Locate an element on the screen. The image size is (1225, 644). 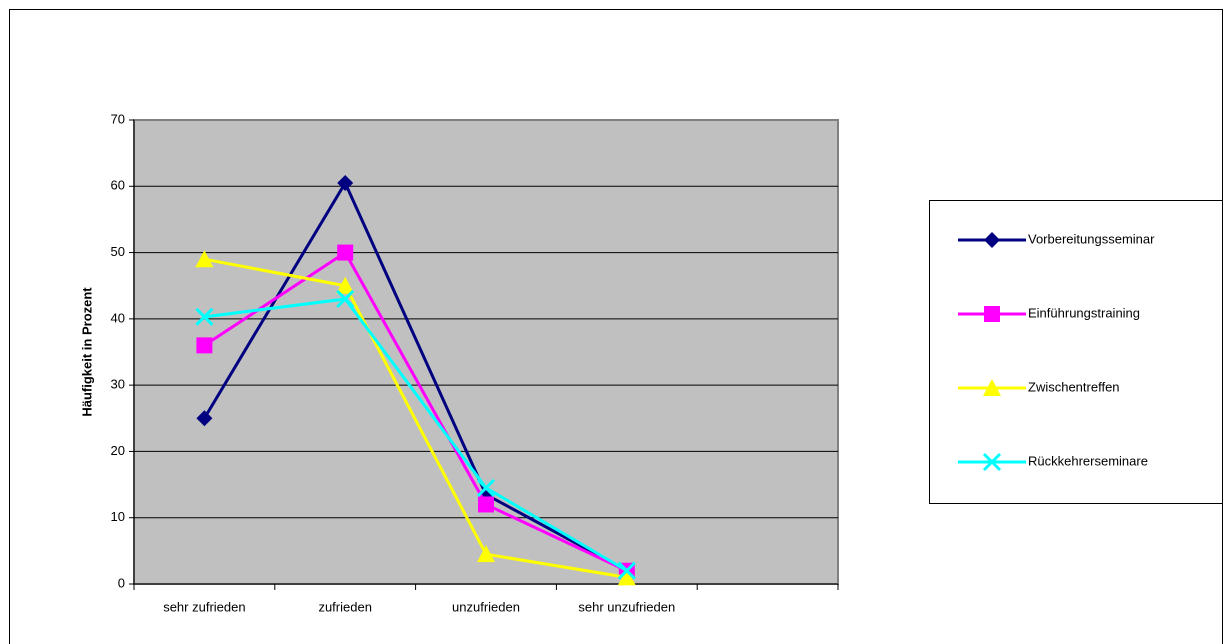
legend-label: Vorbereitungsseminar is located at coordinates (1091, 238).